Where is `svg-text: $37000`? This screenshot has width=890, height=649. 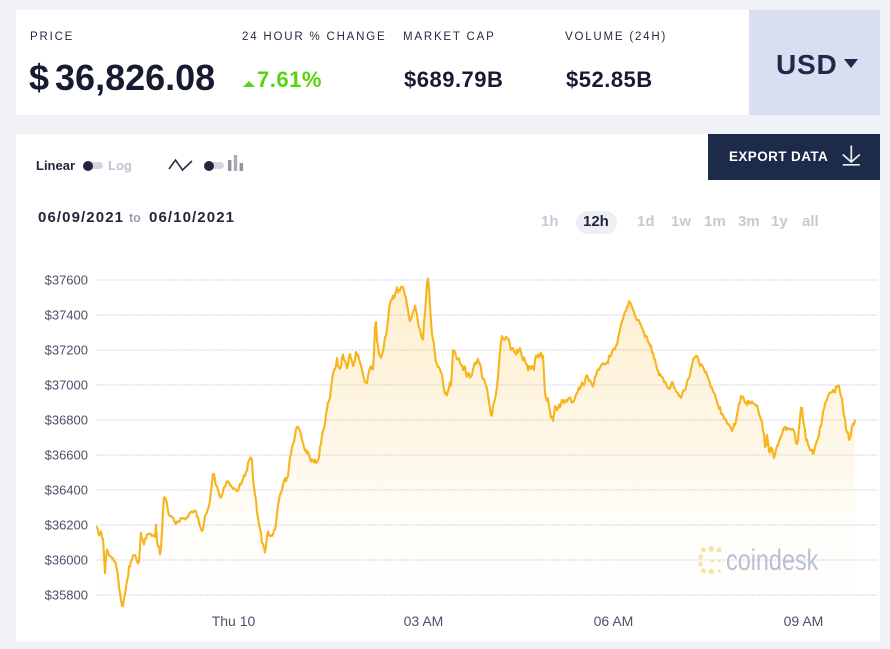
svg-text: $37000 is located at coordinates (66, 385).